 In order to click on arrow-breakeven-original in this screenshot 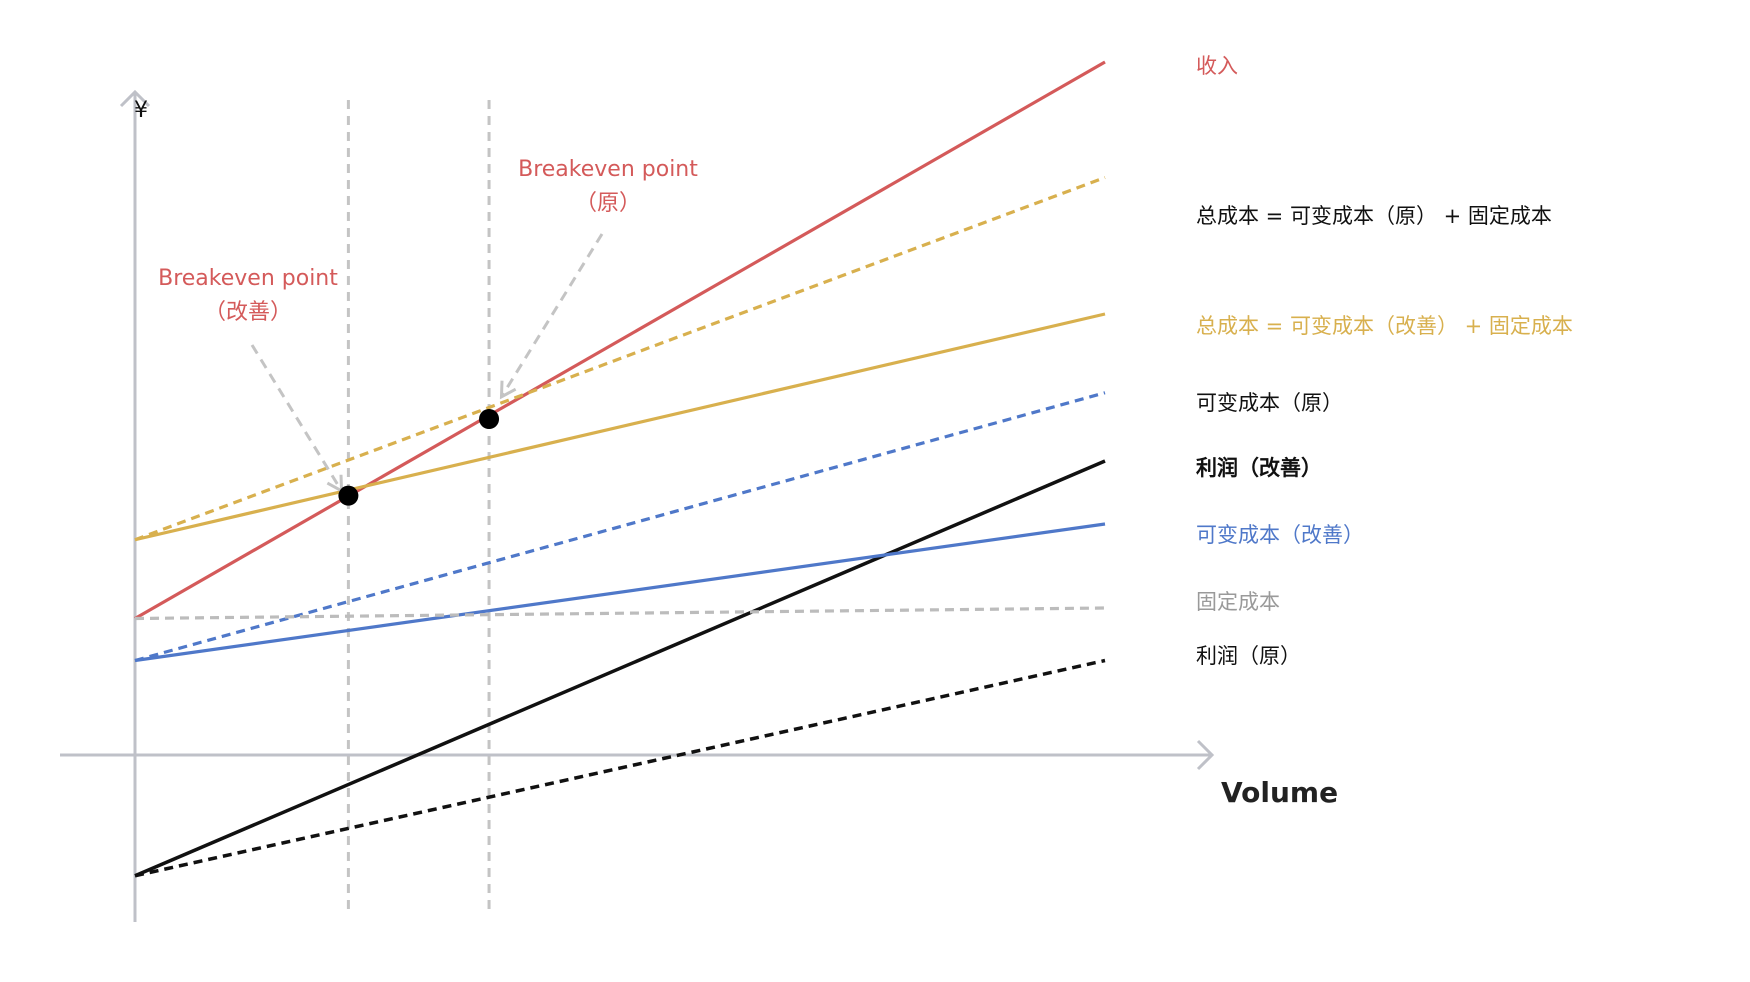, I will do `click(551, 316)`.